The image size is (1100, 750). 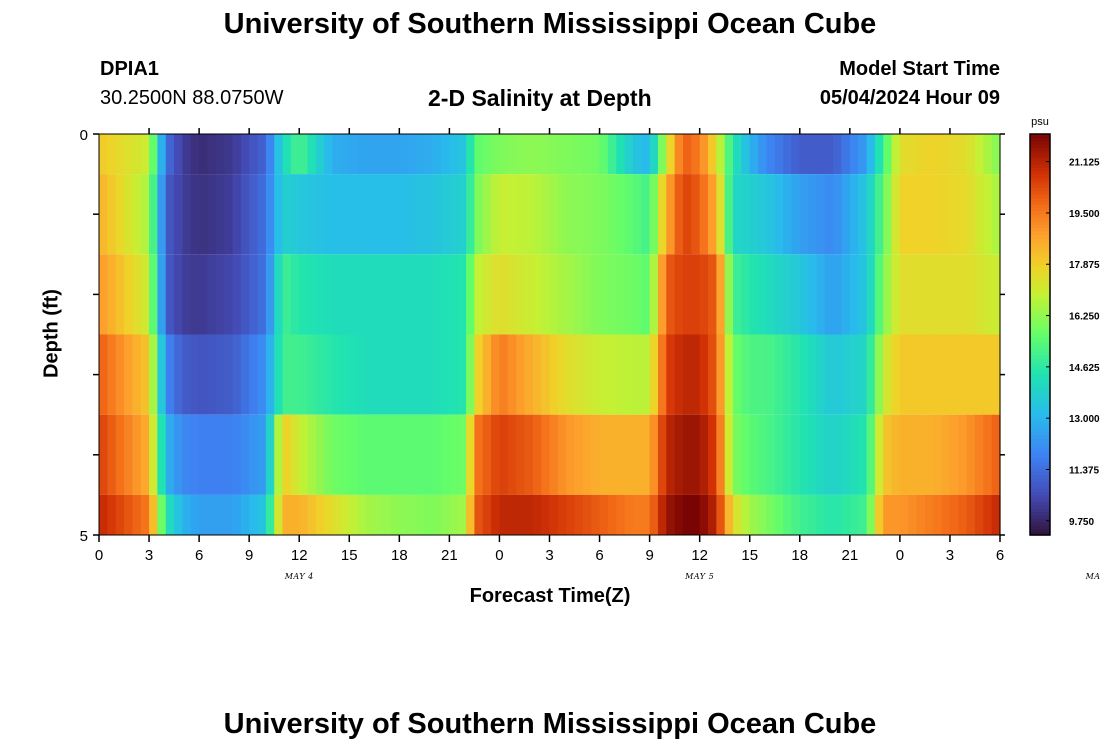 What do you see at coordinates (950, 555) in the screenshot?
I see `x-tick-label: 3` at bounding box center [950, 555].